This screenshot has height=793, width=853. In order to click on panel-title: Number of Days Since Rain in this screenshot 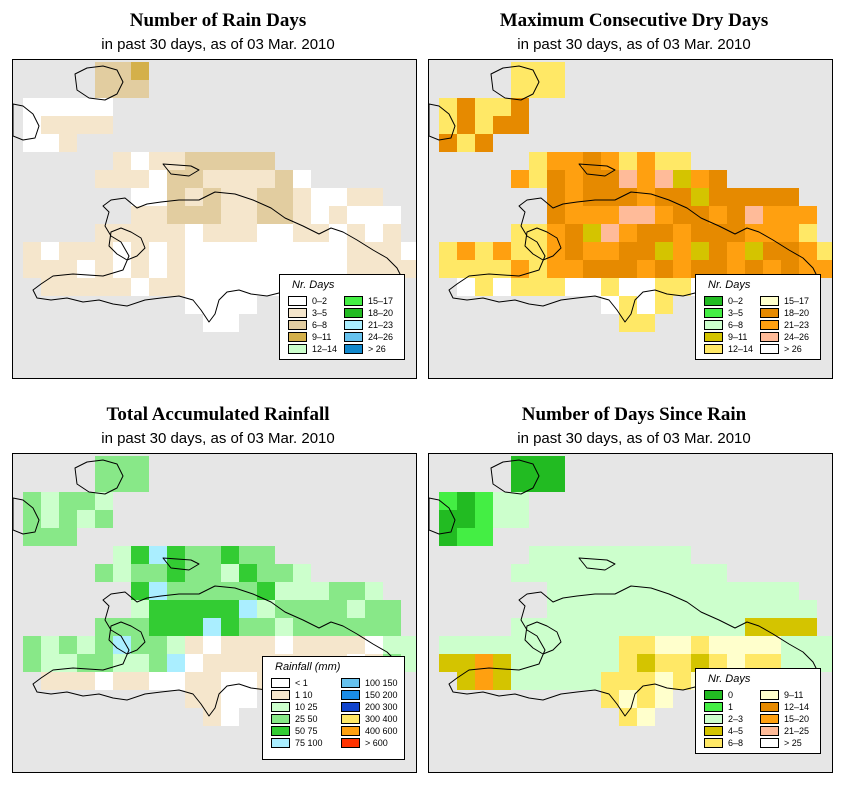, I will do `click(634, 414)`.